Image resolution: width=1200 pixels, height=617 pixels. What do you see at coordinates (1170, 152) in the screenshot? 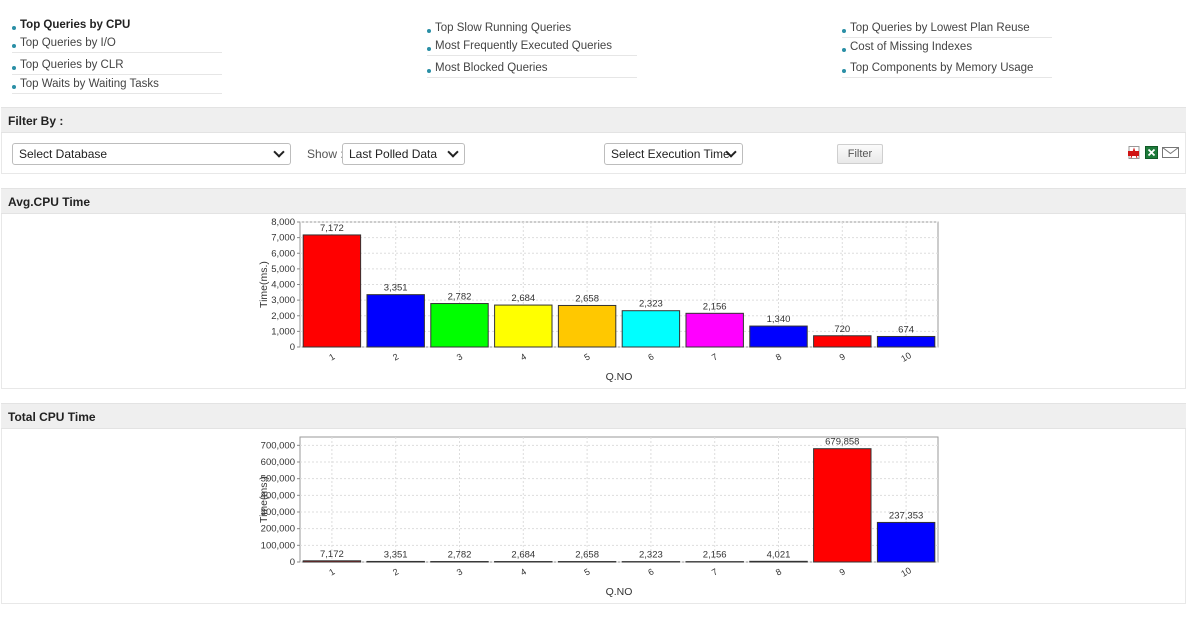
I see `mail-icon` at bounding box center [1170, 152].